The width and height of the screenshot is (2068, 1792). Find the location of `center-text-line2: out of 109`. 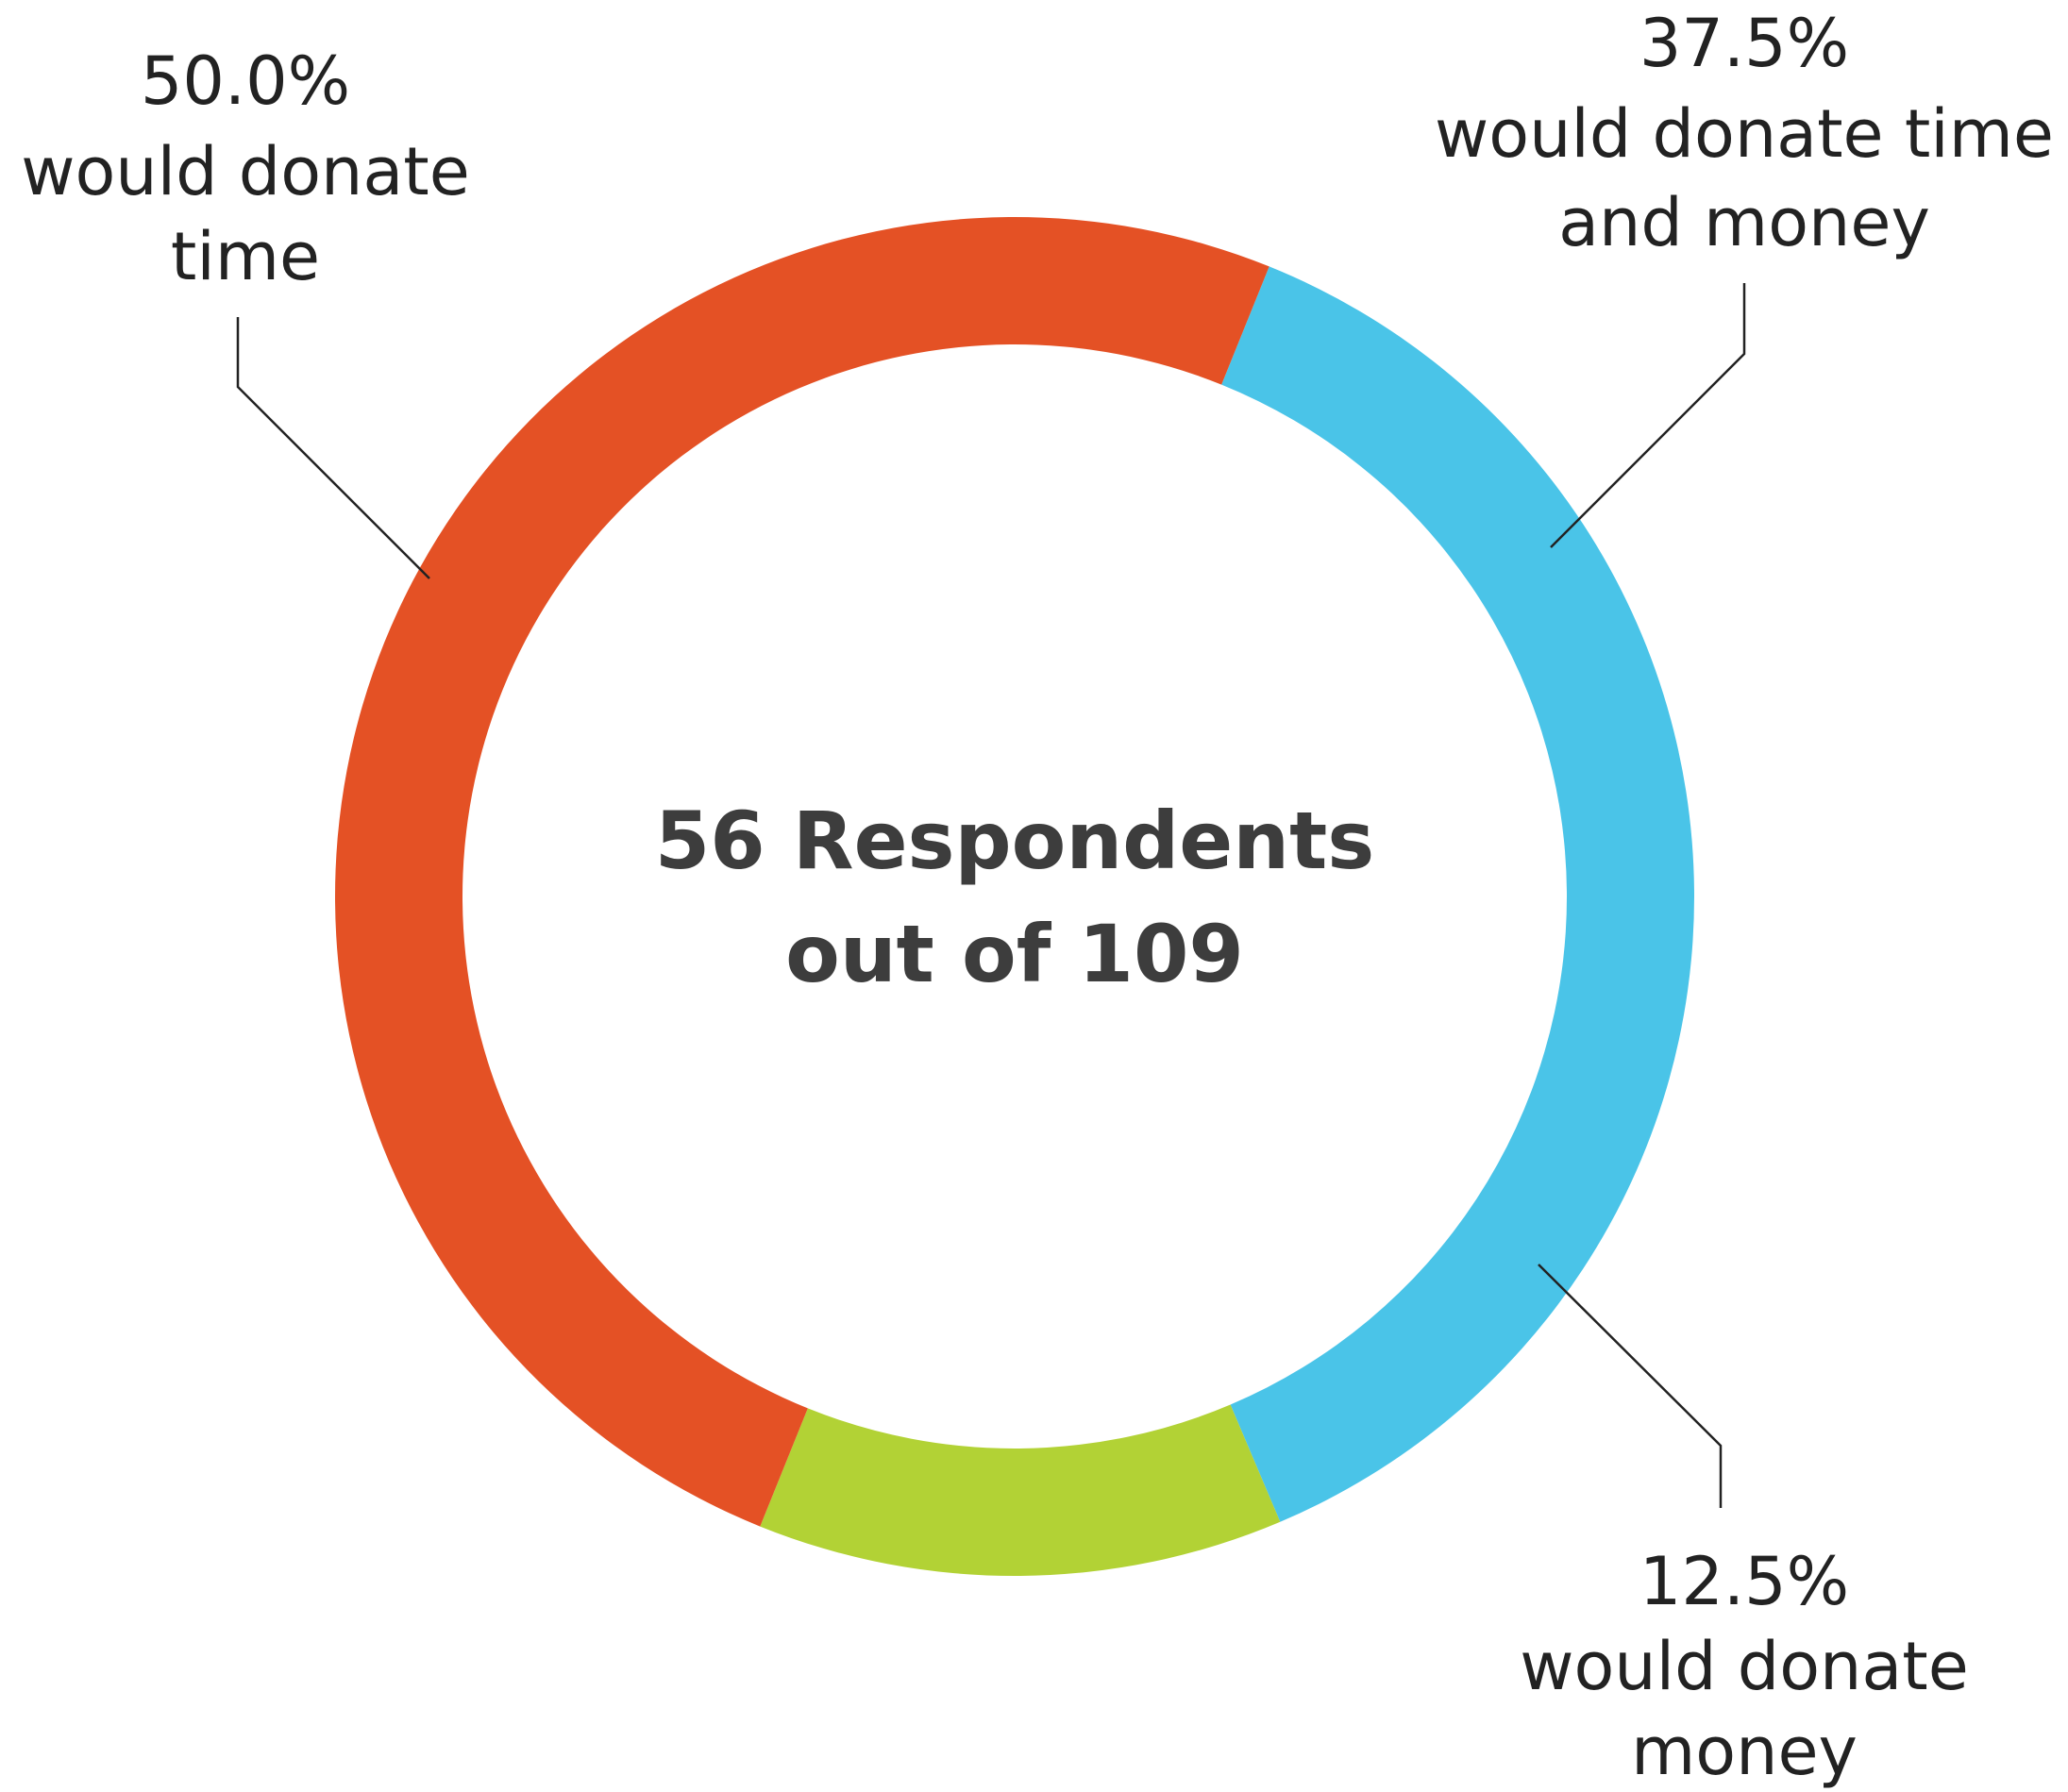

center-text-line2: out of 109 is located at coordinates (1014, 954).